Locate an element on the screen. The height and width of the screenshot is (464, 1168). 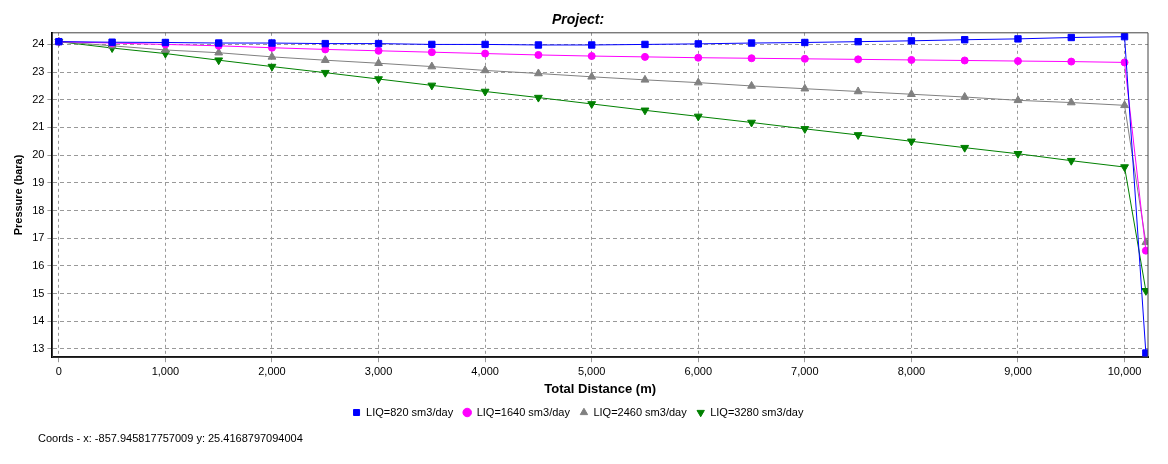
x-tick-label: 3,000 is located at coordinates (378, 370).